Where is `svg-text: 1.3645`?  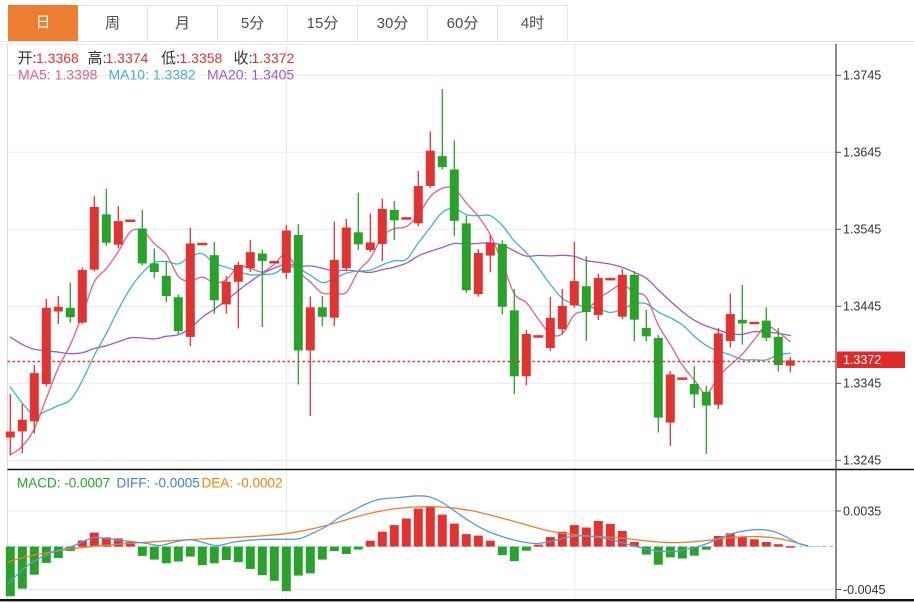 svg-text: 1.3645 is located at coordinates (862, 153).